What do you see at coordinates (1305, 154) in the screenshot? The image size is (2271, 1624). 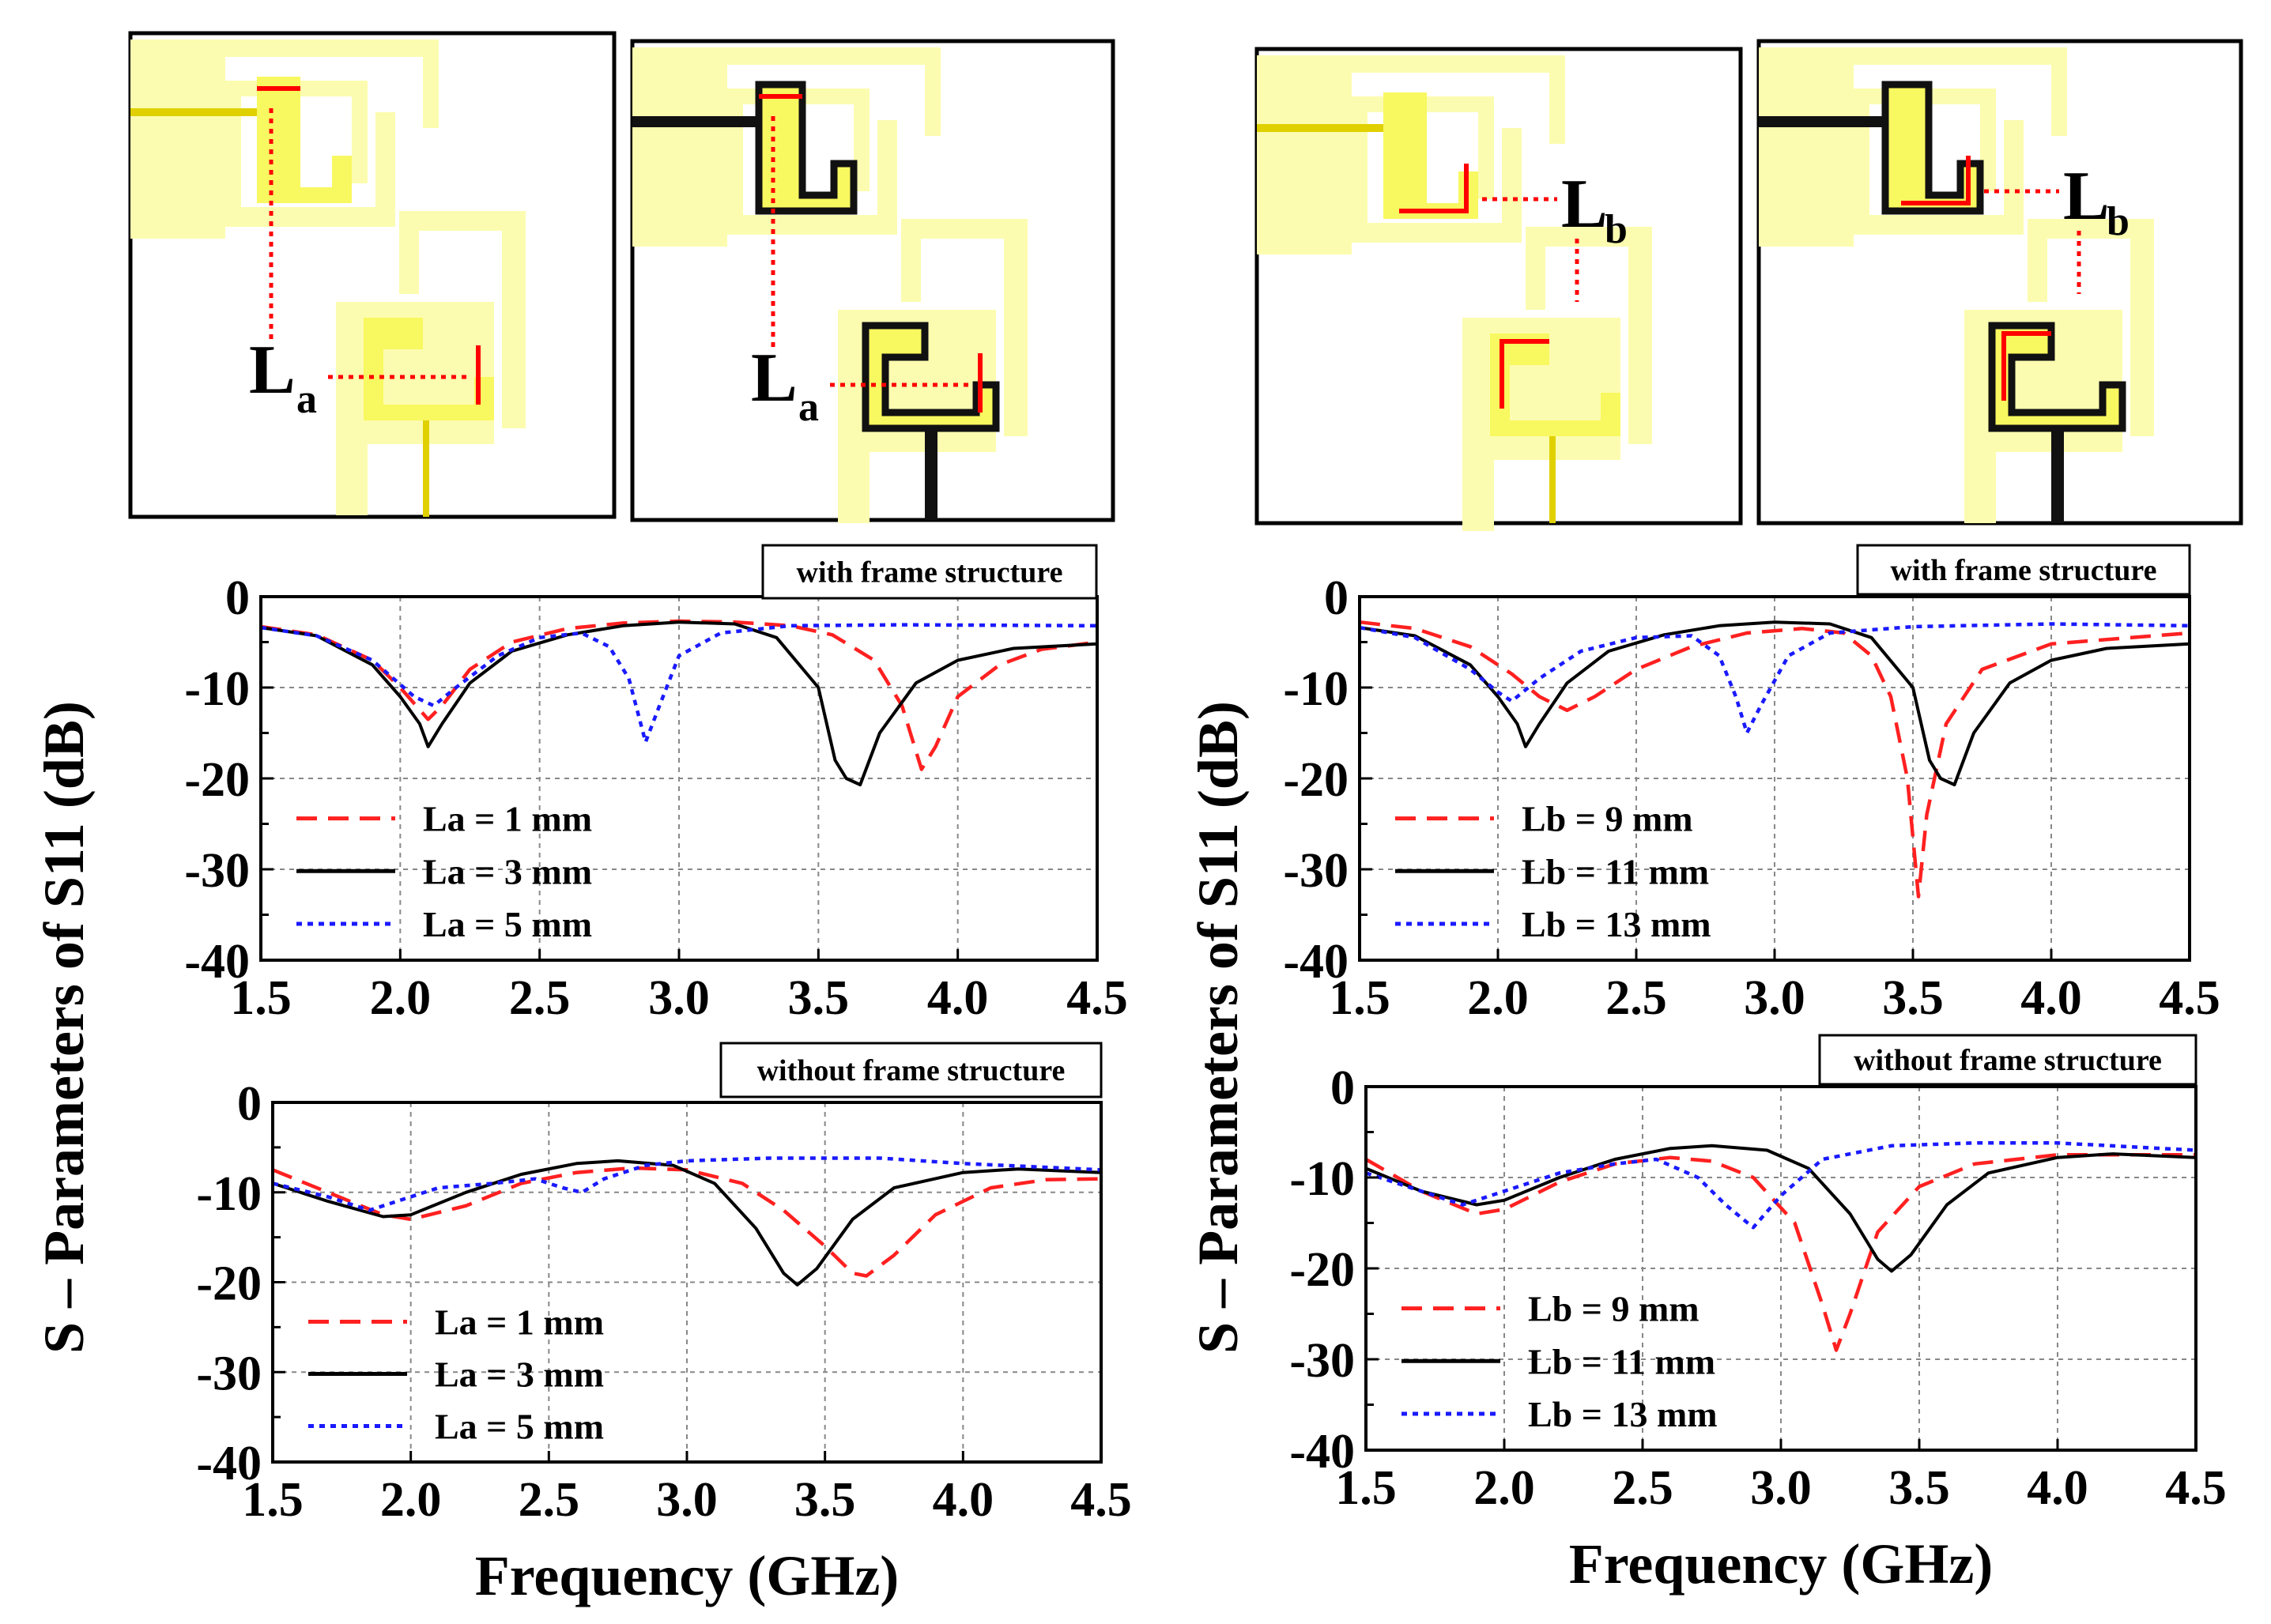 I see `ground-plane` at bounding box center [1305, 154].